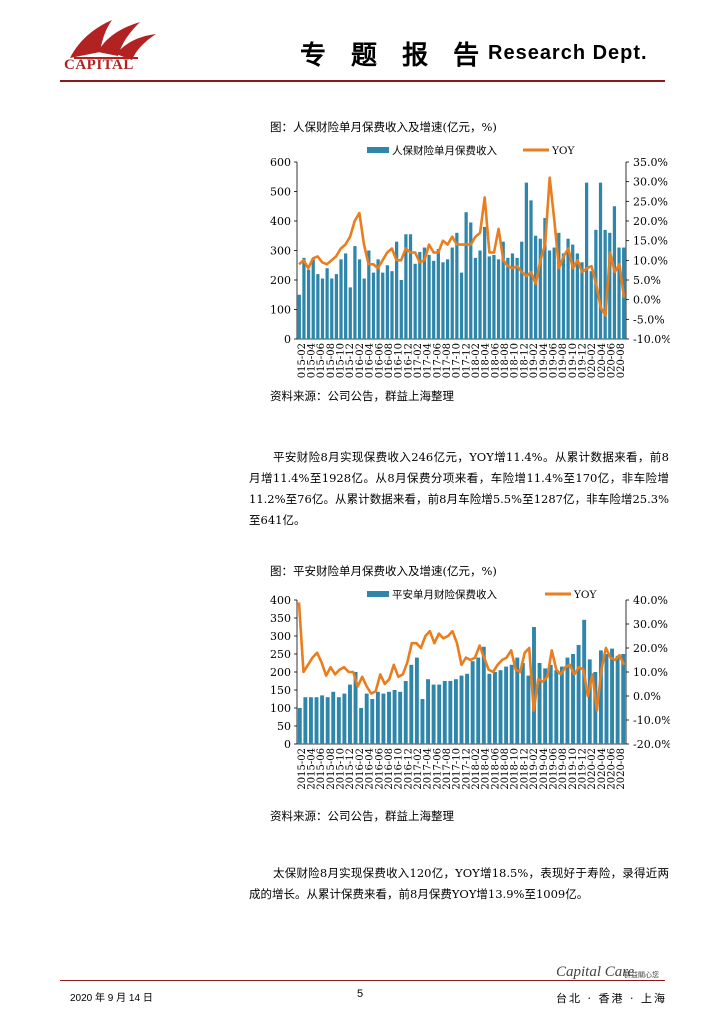 The width and height of the screenshot is (724, 1024). What do you see at coordinates (331, 769) in the screenshot?
I see `x-tick-label: 2015-08` at bounding box center [331, 769].